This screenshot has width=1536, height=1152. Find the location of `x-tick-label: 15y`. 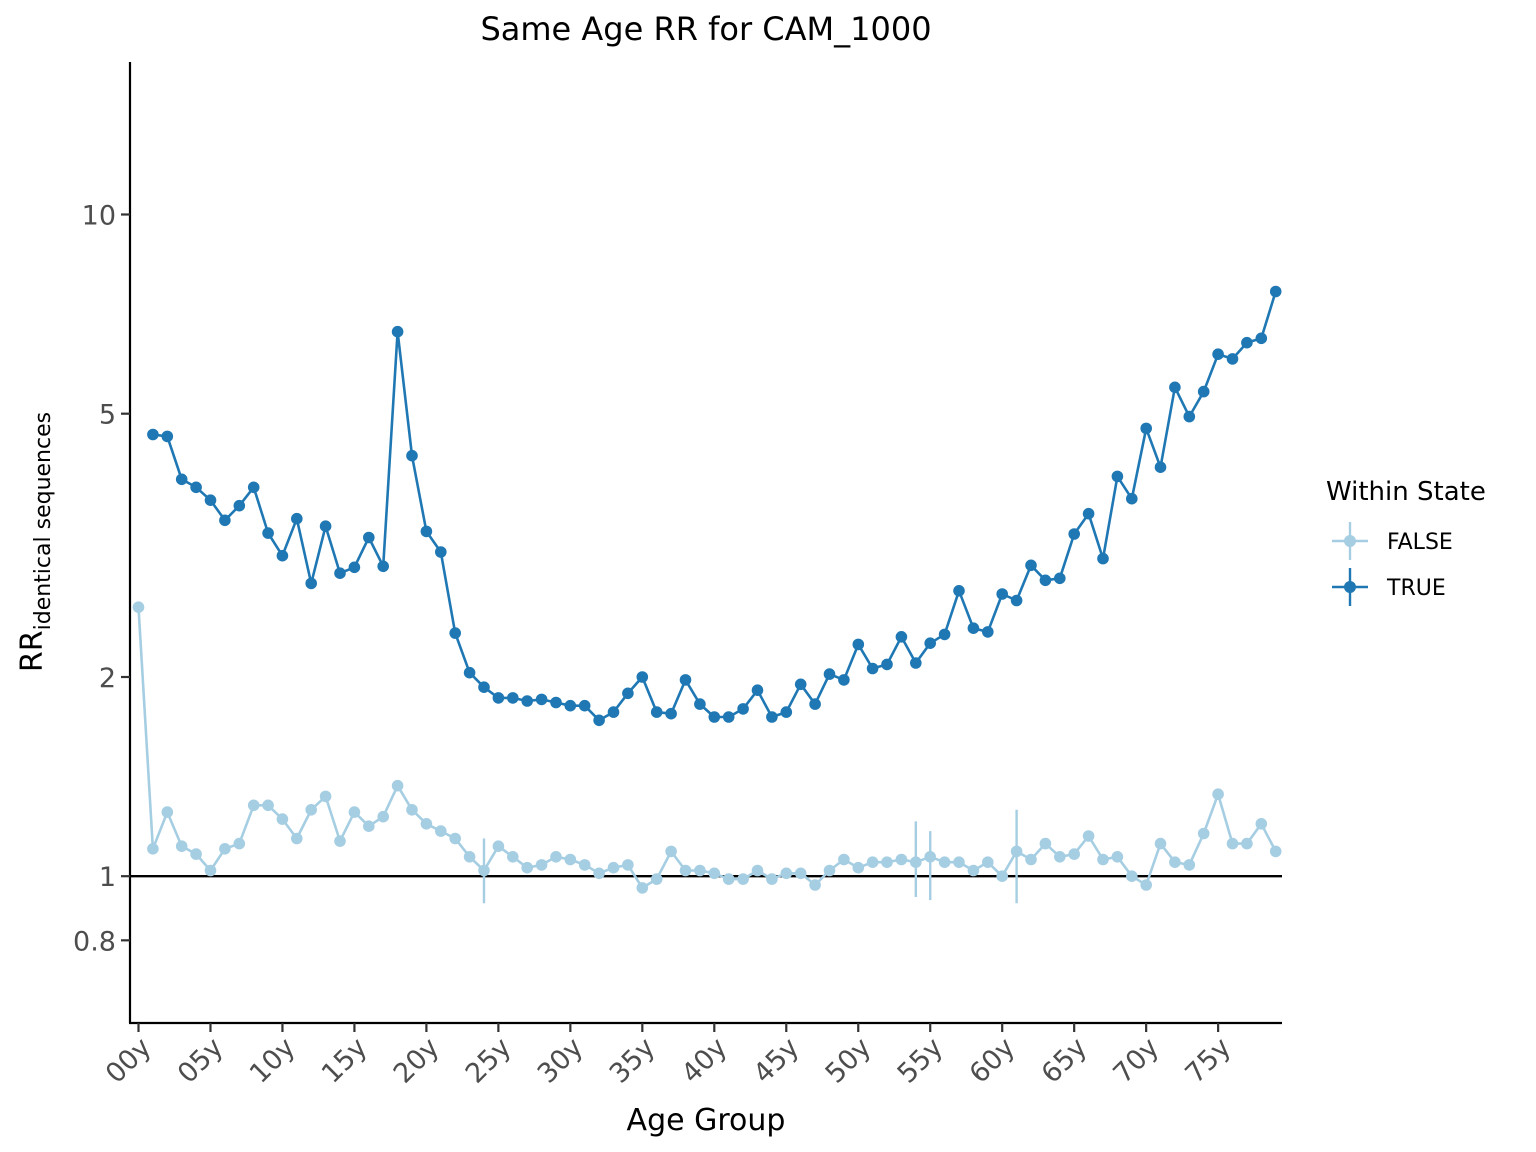

x-tick-label: 15y is located at coordinates (345, 1061).